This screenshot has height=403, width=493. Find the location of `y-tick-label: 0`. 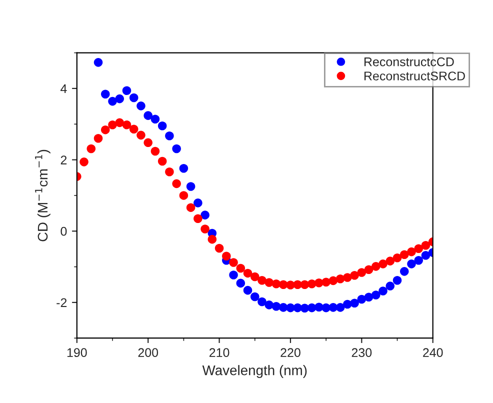

y-tick-label: 0 is located at coordinates (63, 231).